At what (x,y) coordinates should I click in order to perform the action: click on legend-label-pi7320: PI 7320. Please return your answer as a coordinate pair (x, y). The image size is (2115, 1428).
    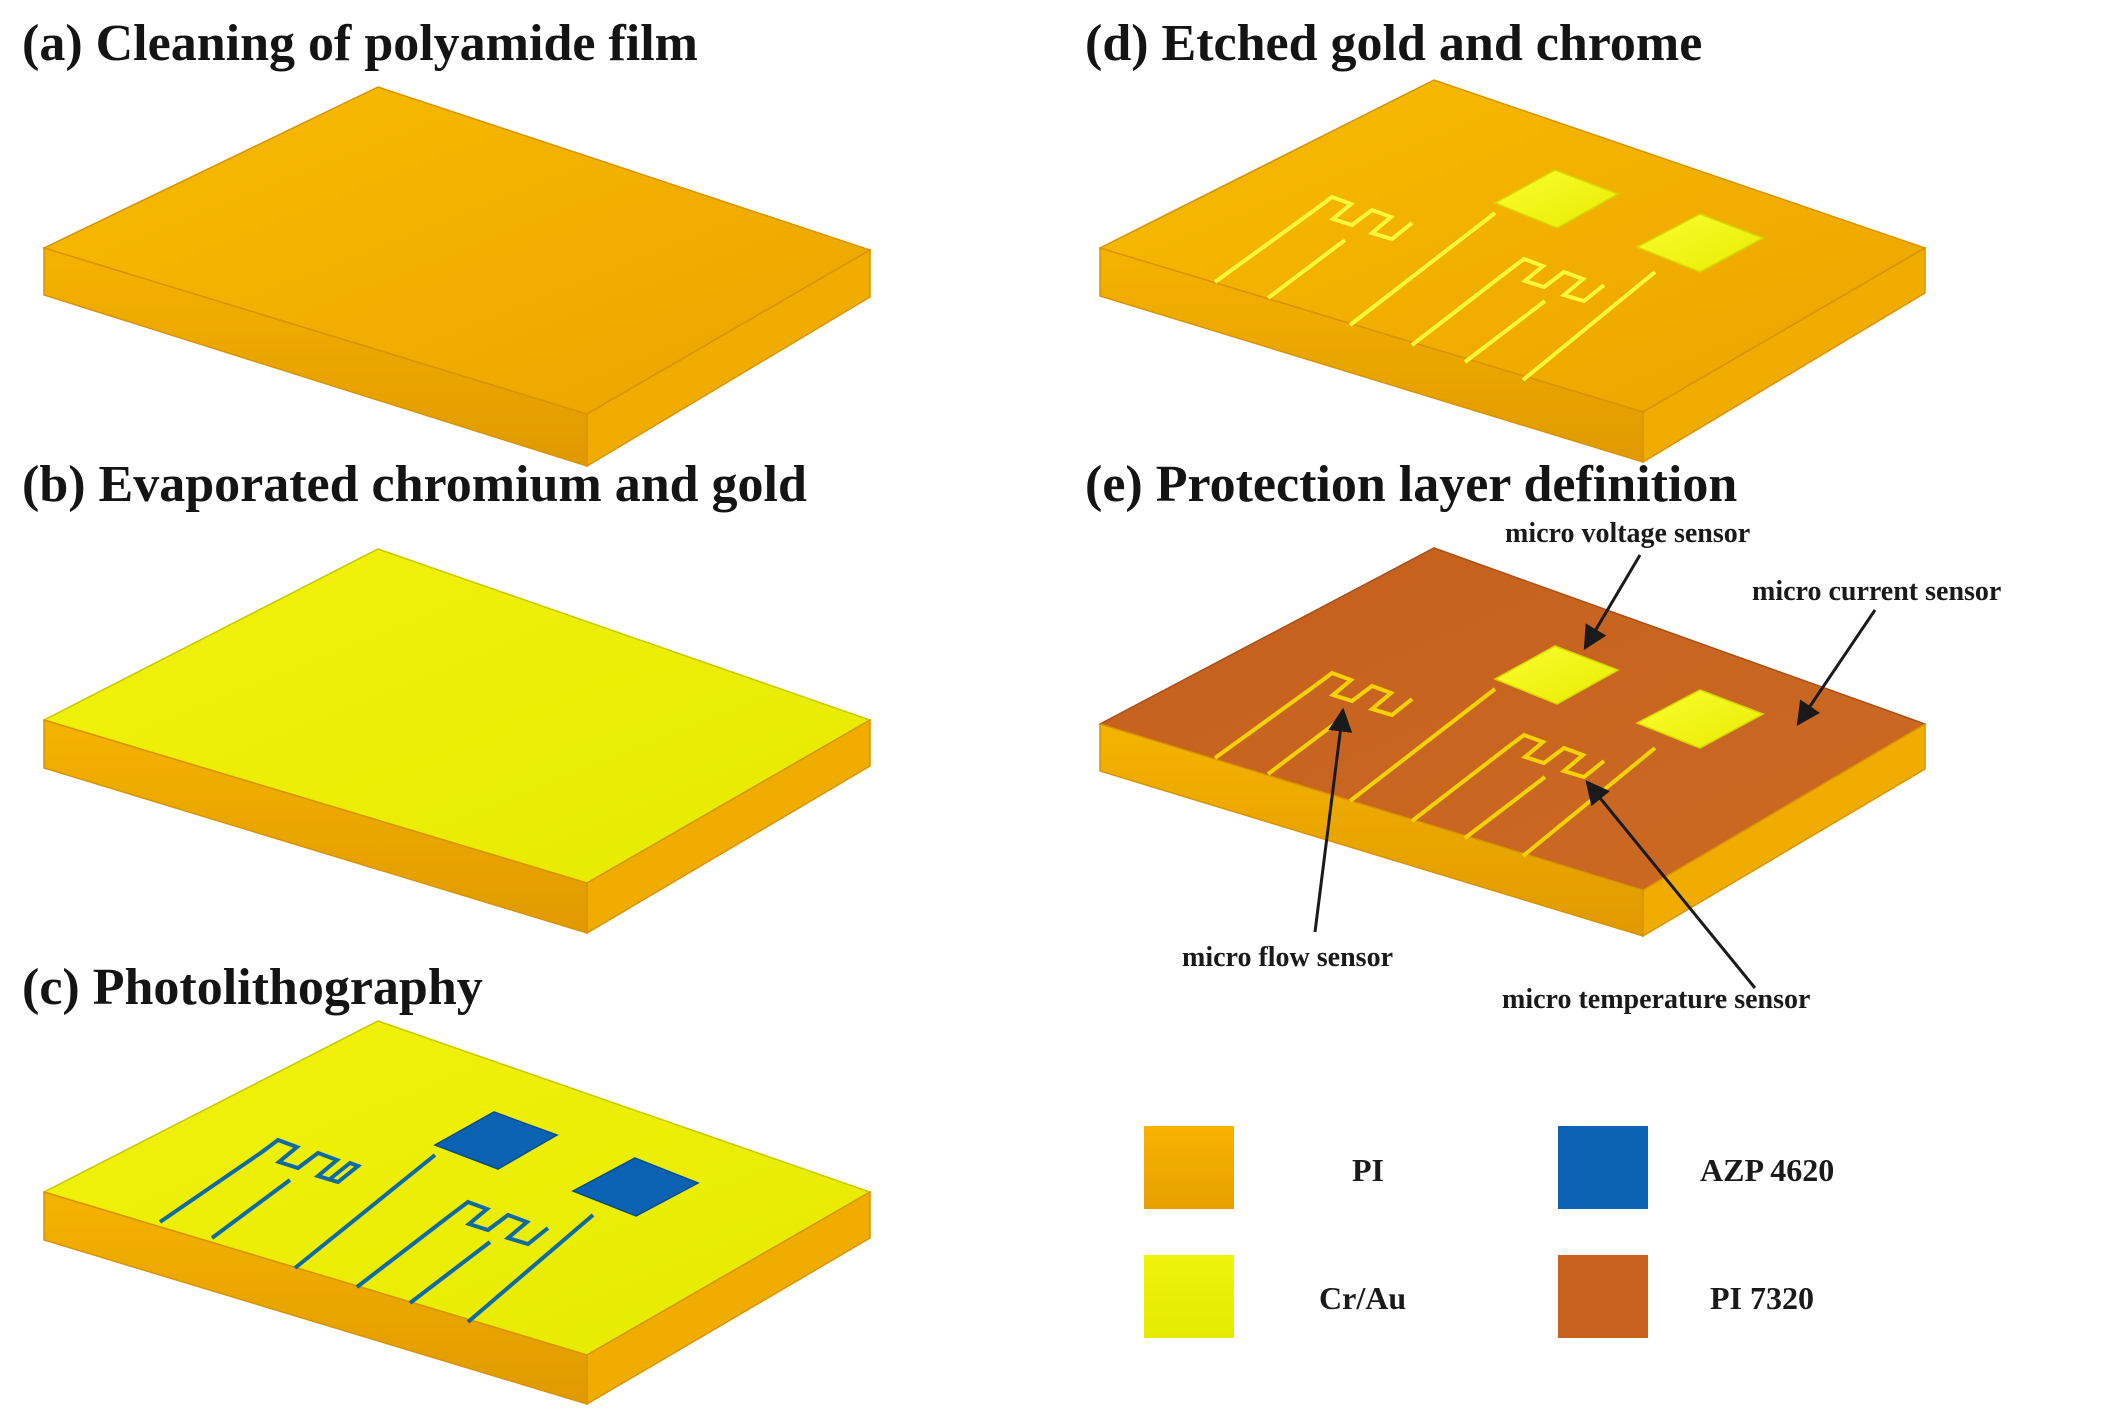
    Looking at the image, I should click on (1762, 1298).